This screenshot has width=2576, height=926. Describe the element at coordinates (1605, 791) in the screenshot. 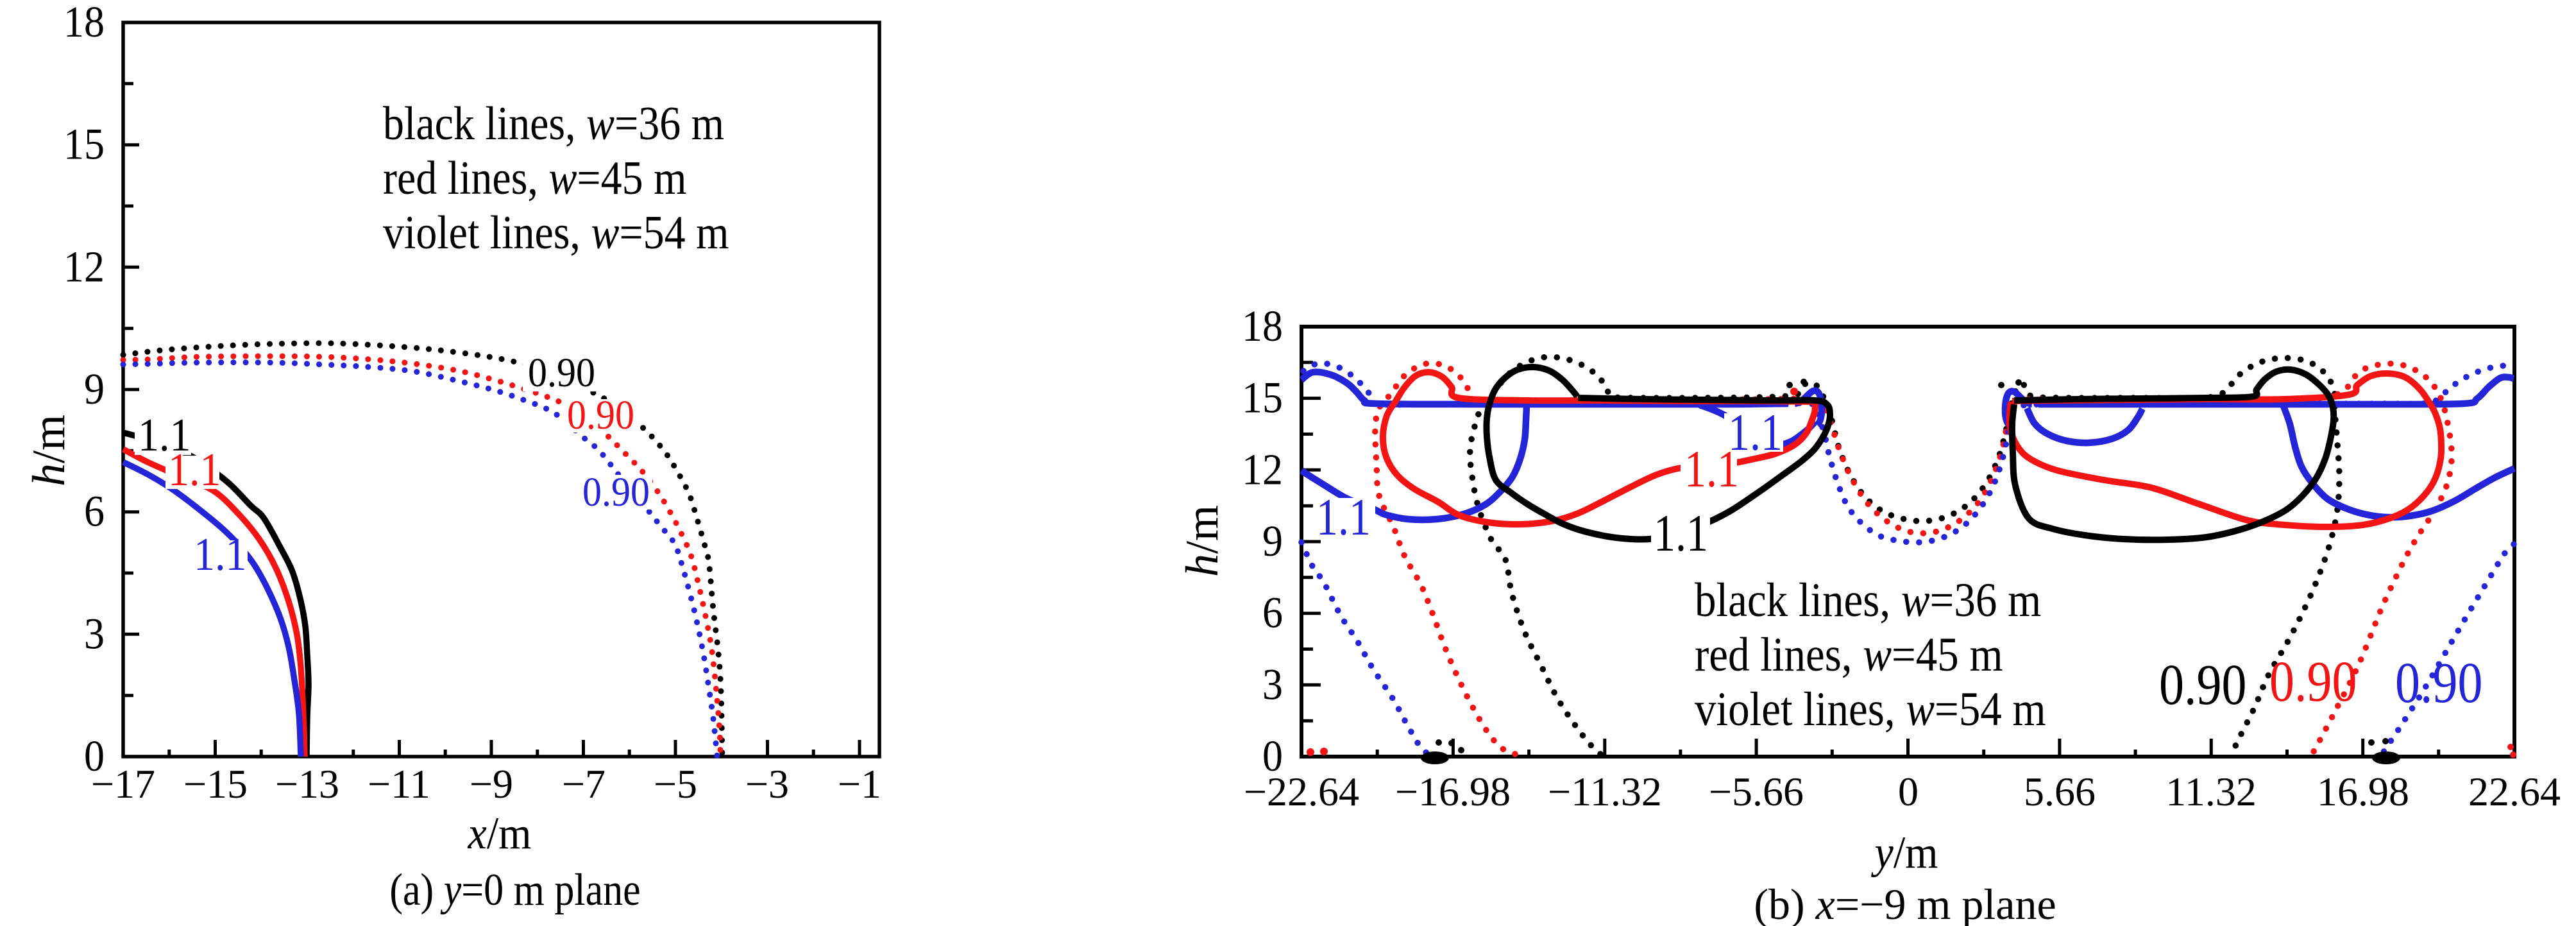

I see `svg-text: −11.32` at that location.